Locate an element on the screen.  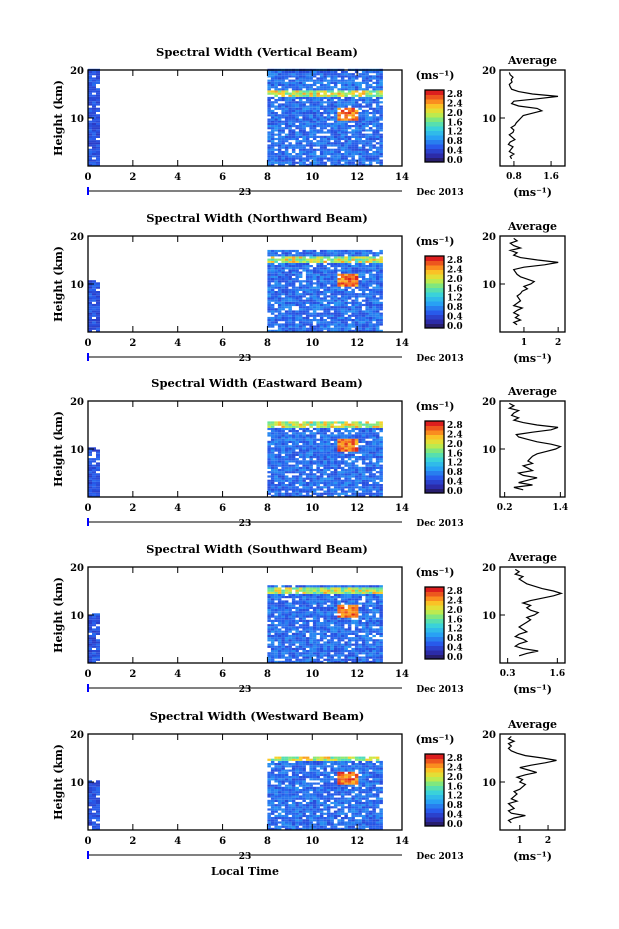
colorbar-unit: (ms⁻¹) is located at coordinates (435, 241).